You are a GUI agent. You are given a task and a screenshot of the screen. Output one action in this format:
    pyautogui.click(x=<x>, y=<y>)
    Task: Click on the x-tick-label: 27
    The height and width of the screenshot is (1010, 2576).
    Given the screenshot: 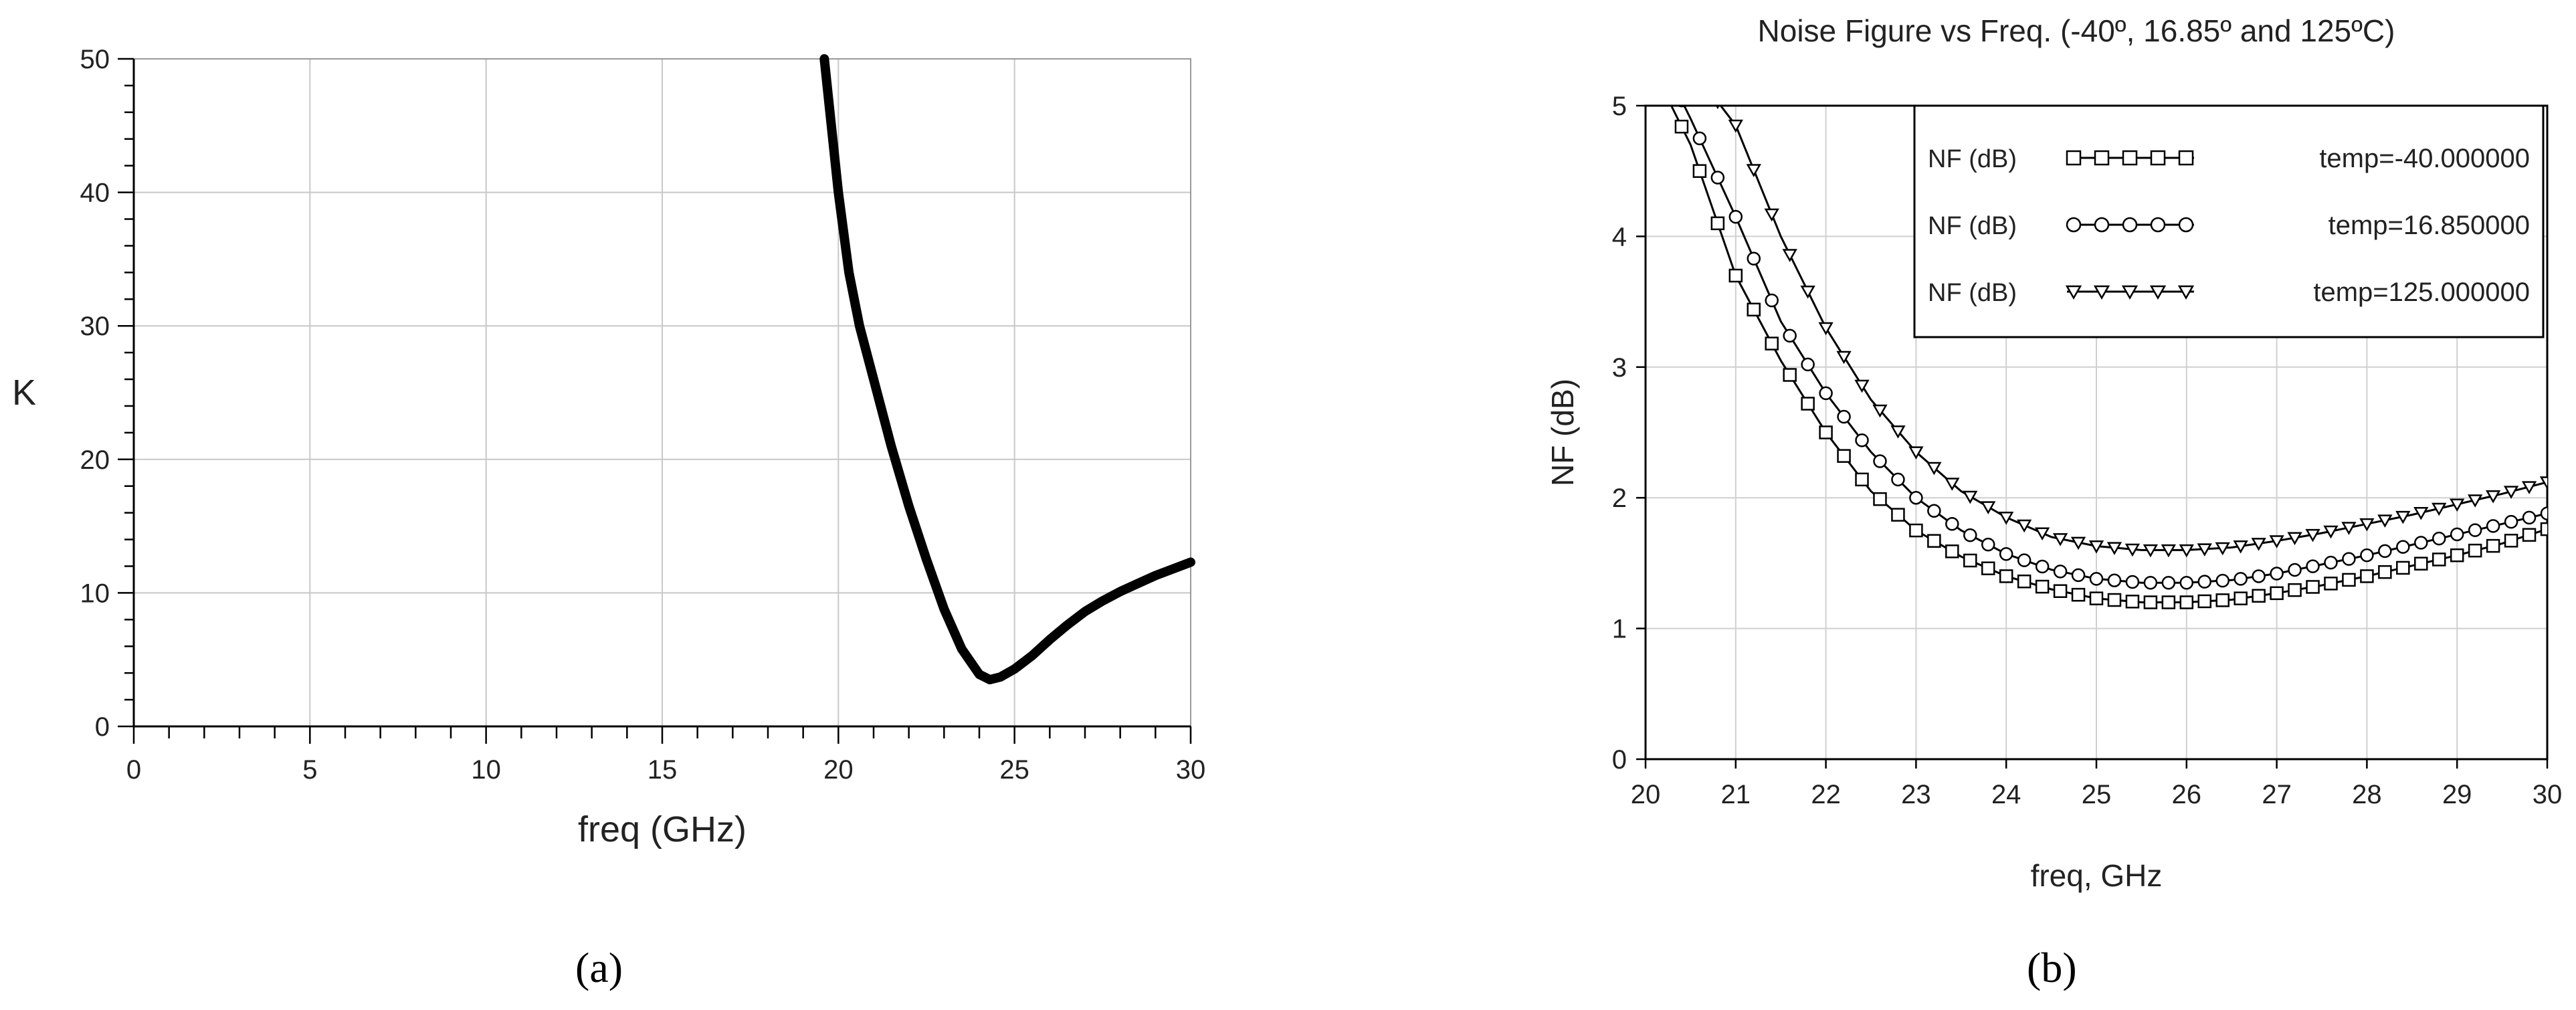 What is the action you would take?
    pyautogui.click(x=2277, y=794)
    